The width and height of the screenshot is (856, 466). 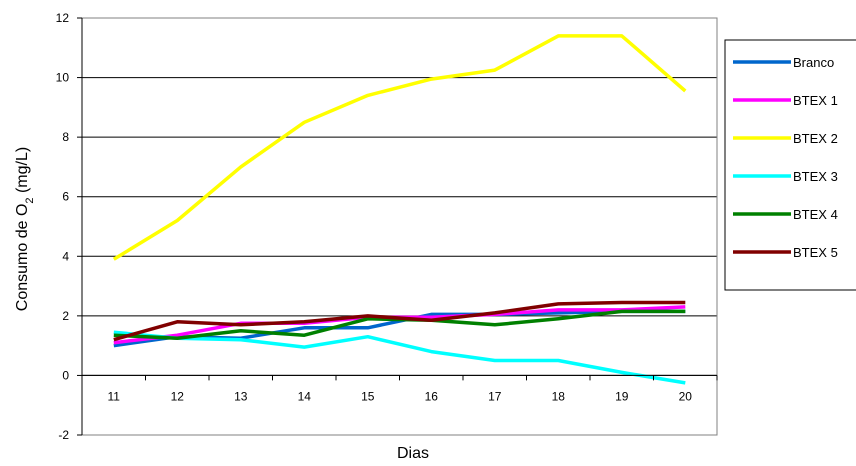 What do you see at coordinates (305, 396) in the screenshot?
I see `x-tick-label: 14` at bounding box center [305, 396].